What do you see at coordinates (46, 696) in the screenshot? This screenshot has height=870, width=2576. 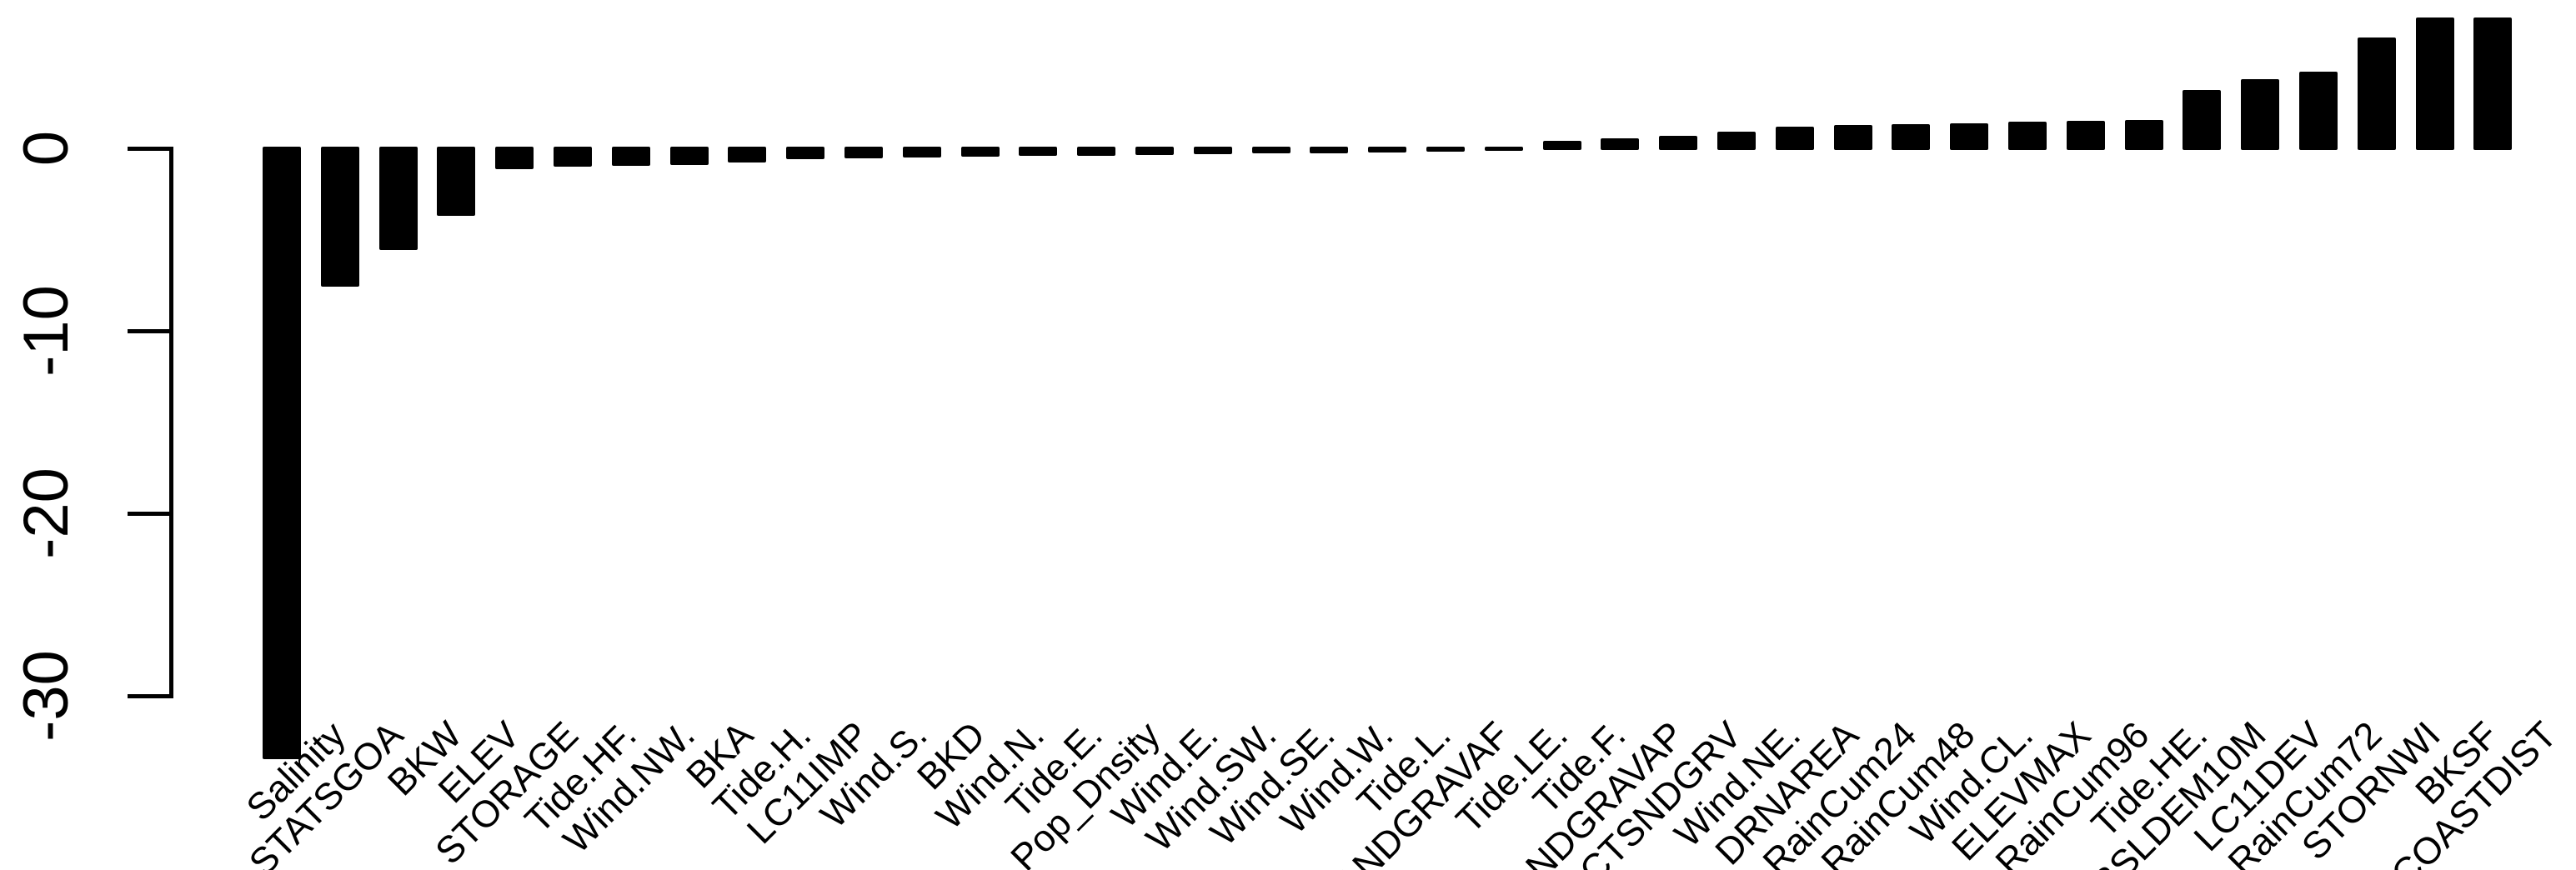 I see `y-tick-label: -30` at bounding box center [46, 696].